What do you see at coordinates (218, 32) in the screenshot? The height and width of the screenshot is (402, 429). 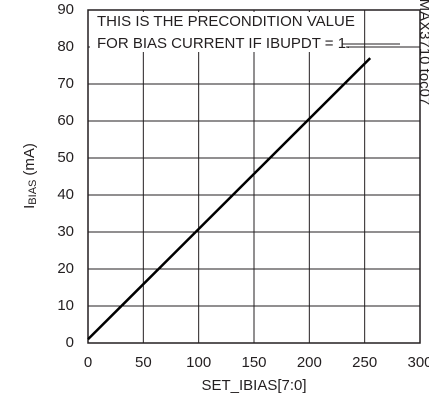 I see `annotation-background` at bounding box center [218, 32].